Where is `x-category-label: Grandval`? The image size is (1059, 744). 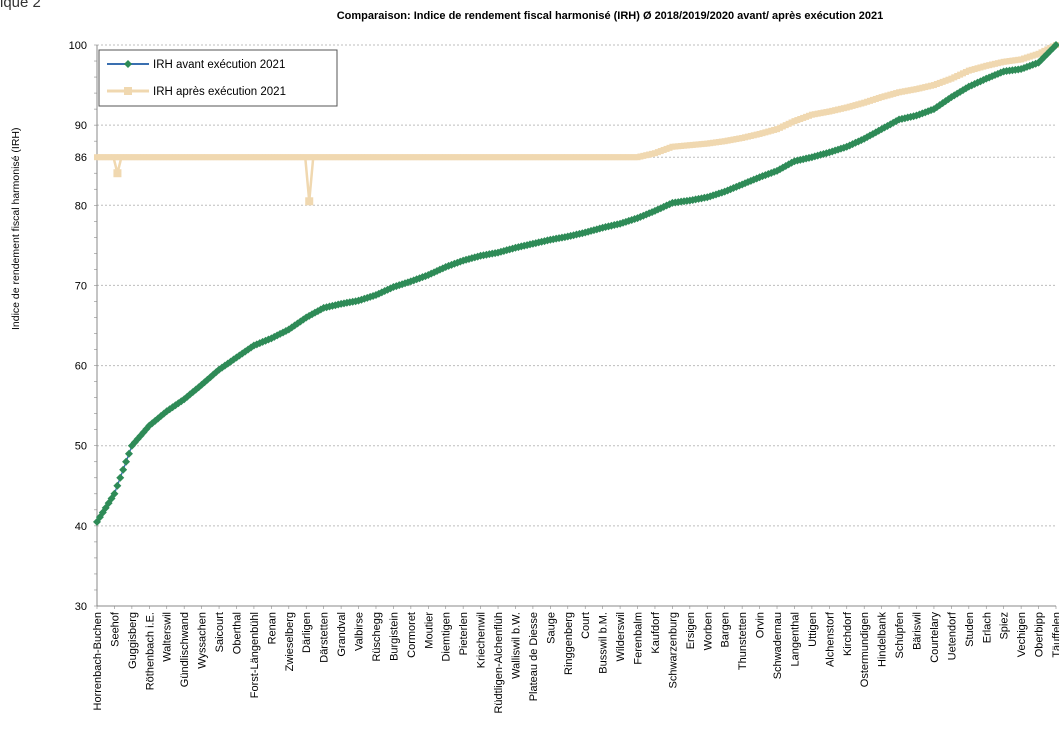
x-category-label: Grandval is located at coordinates (342, 634).